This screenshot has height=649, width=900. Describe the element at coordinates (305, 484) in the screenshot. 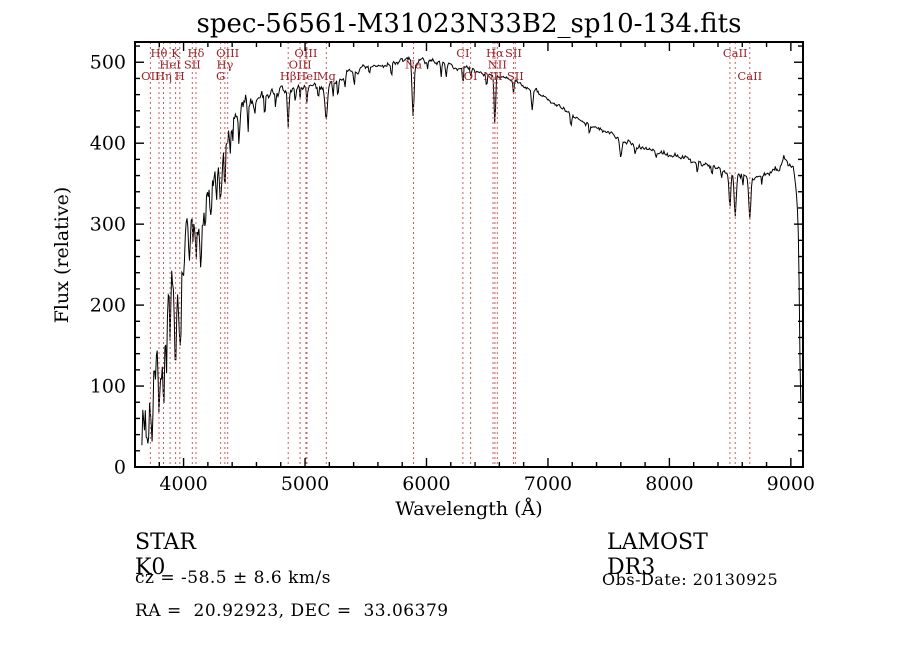

I see `x-tick-label: 5000` at that location.